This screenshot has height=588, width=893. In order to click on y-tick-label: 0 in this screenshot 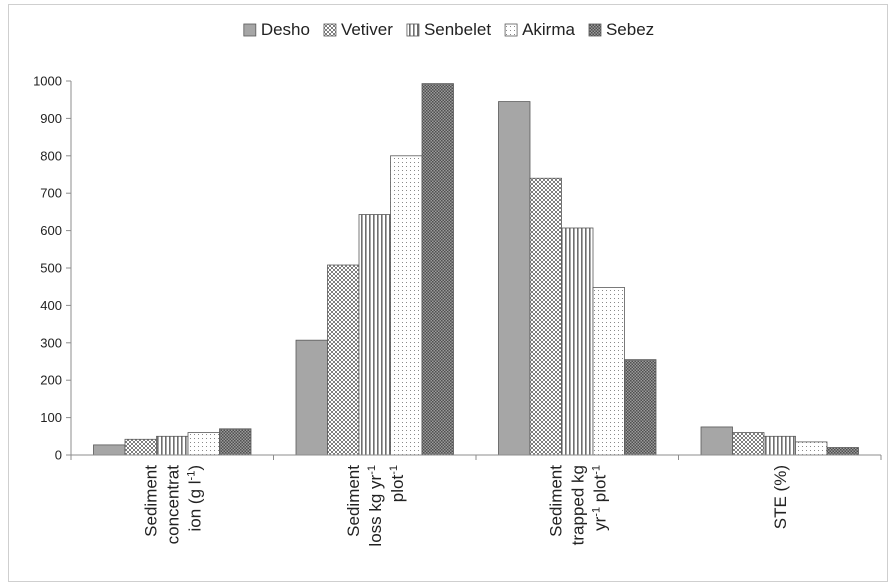, I will do `click(58, 455)`.